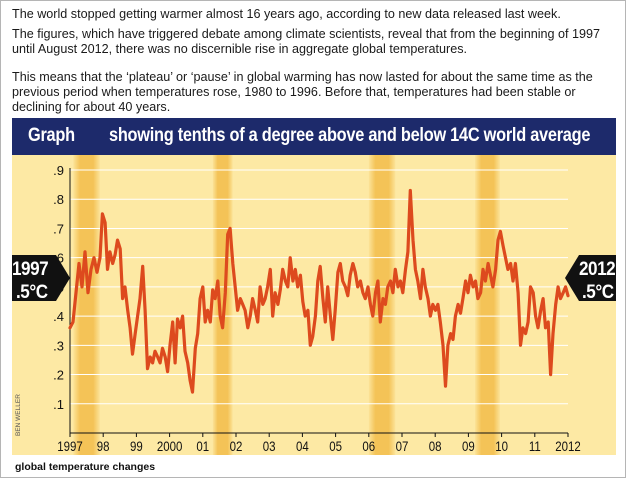 The width and height of the screenshot is (626, 478). Describe the element at coordinates (58, 345) in the screenshot. I see `y-tick-label: .3` at that location.